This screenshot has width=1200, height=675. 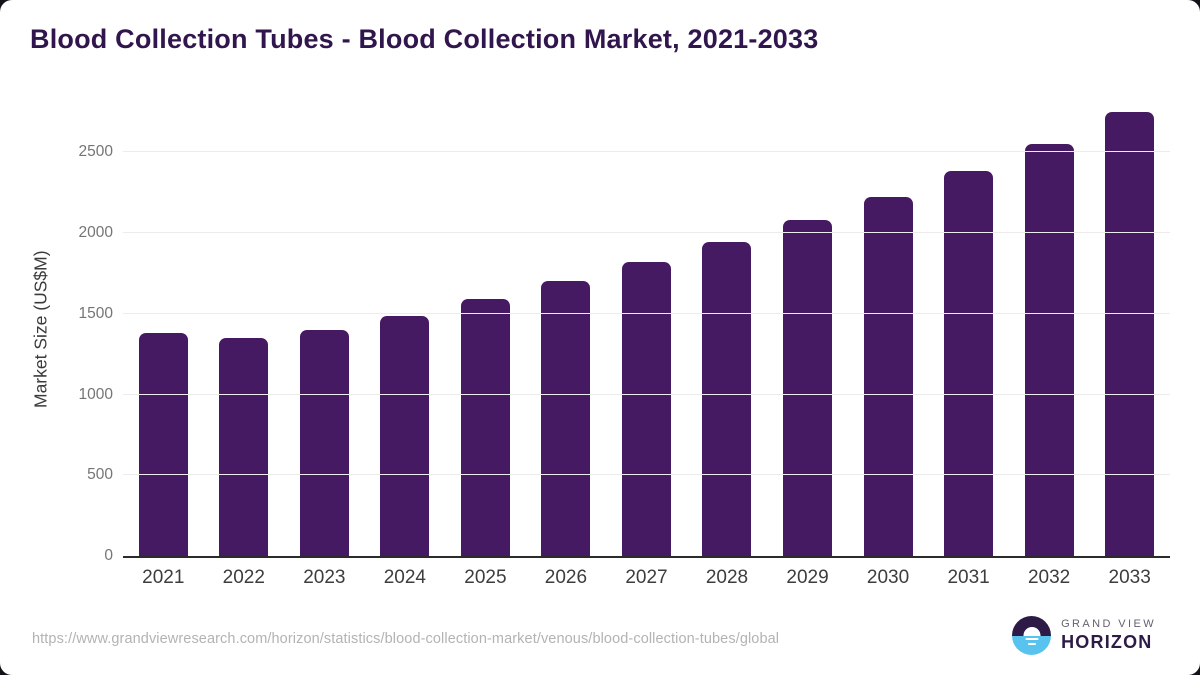 I want to click on bar-slot-2031, so click(x=968, y=328).